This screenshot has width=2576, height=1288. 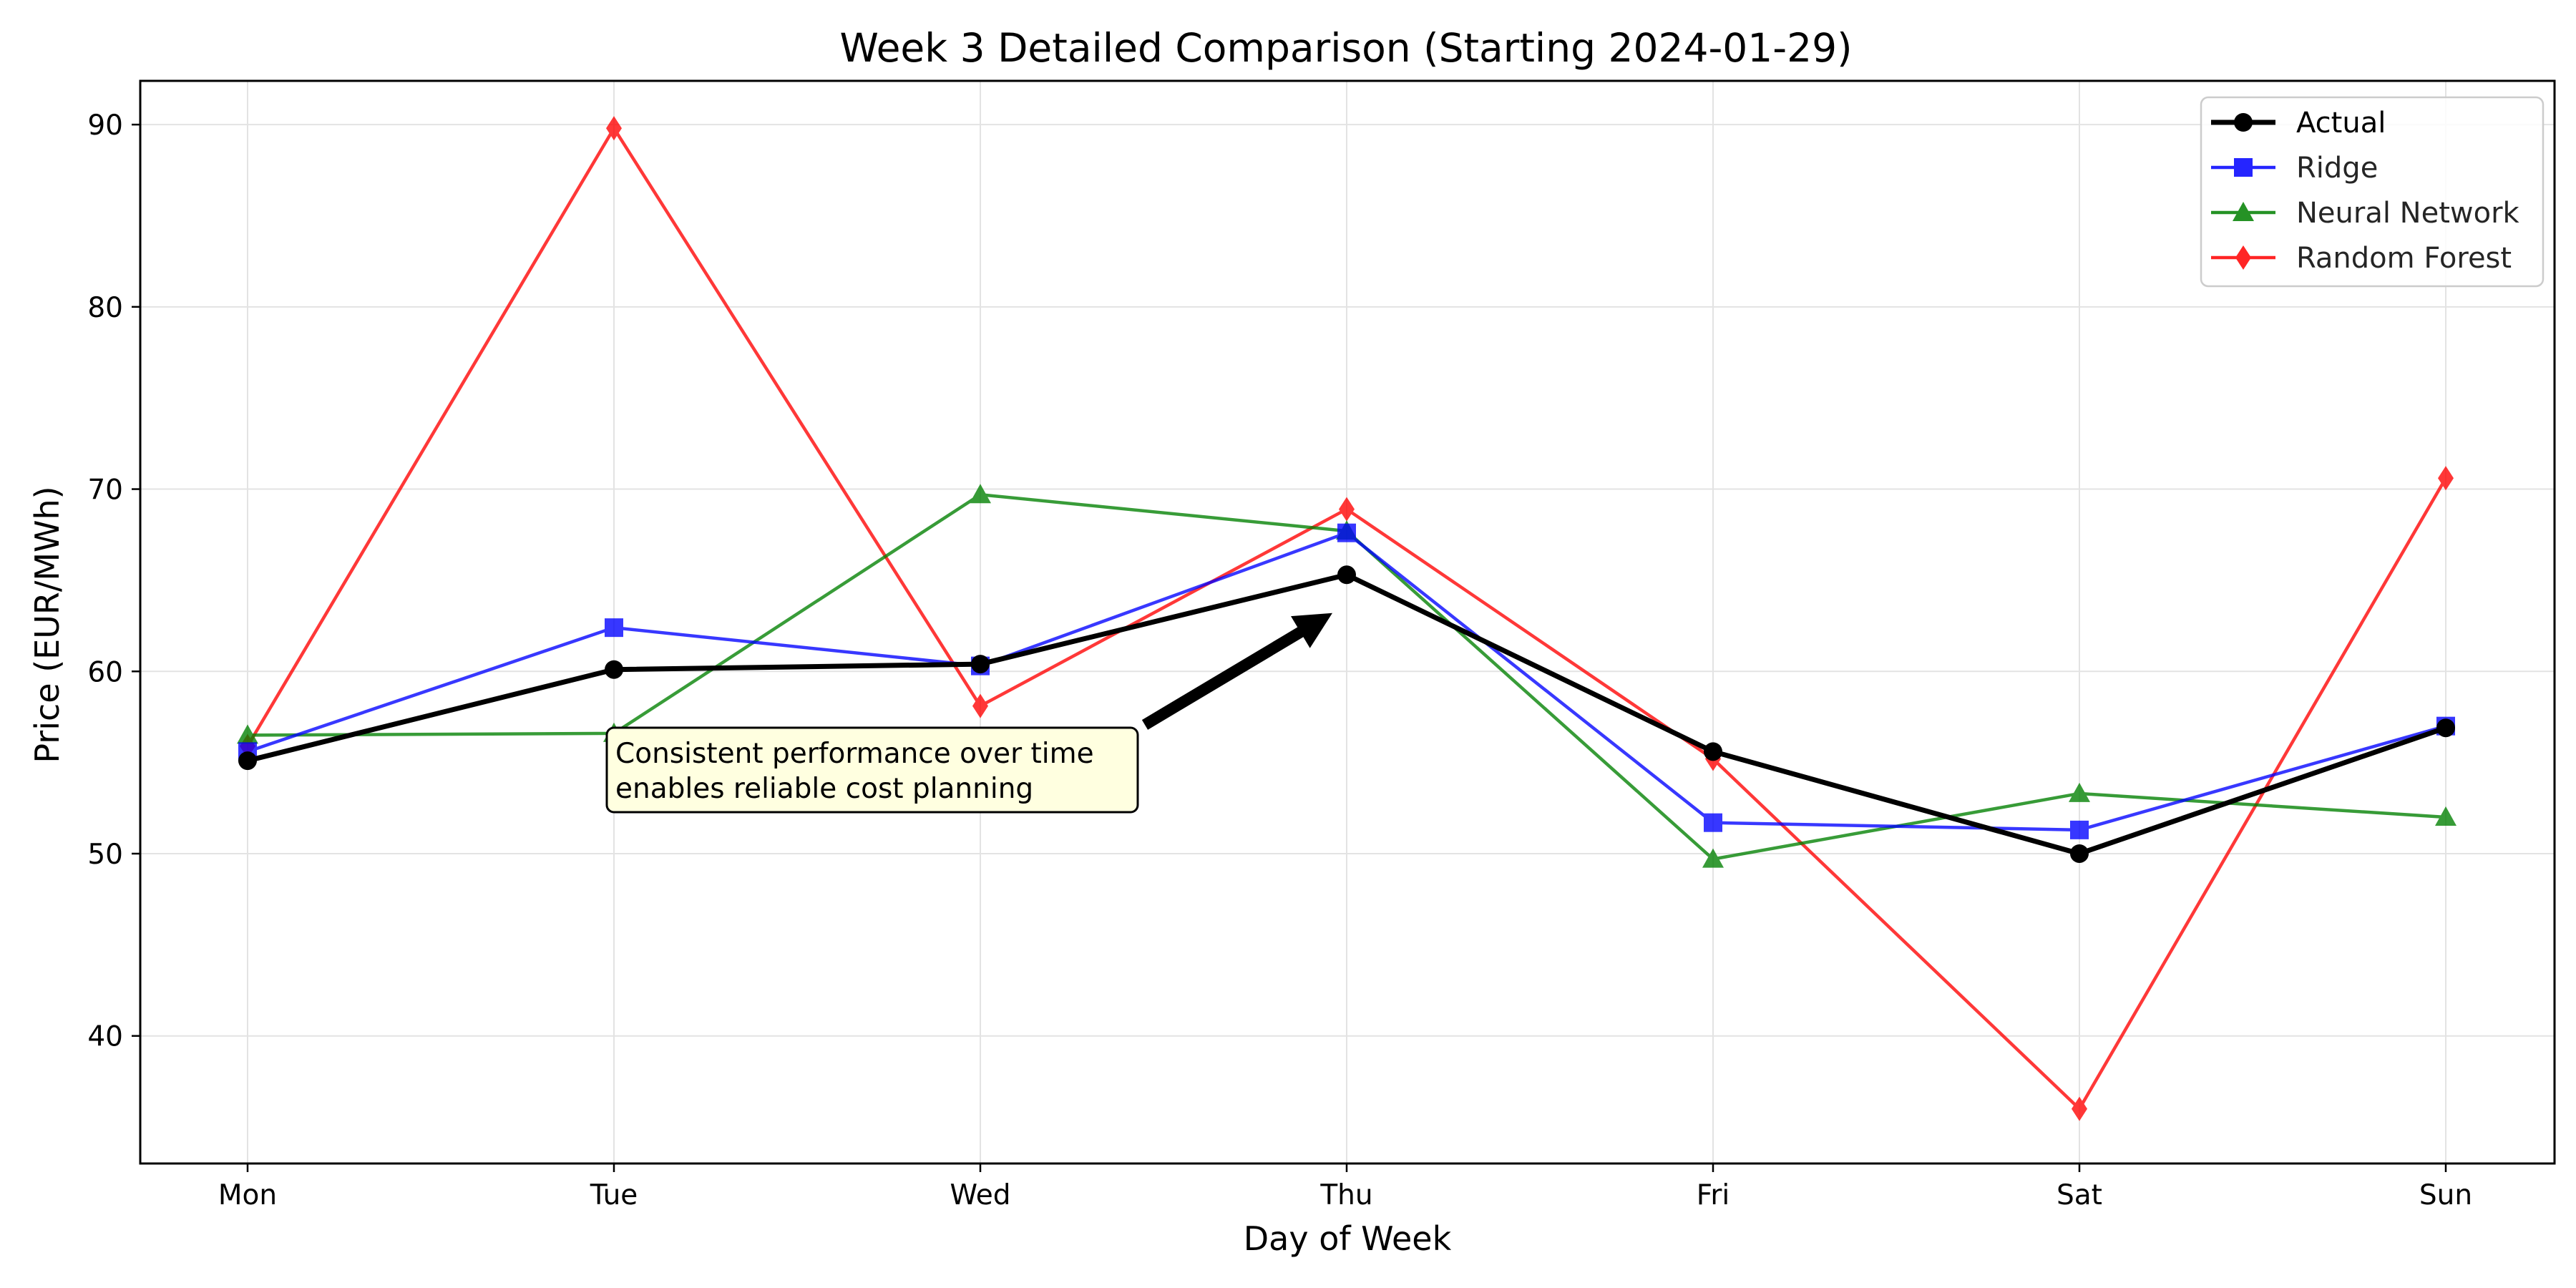 I want to click on x-tick-label: Thu, so click(x=1345, y=1195).